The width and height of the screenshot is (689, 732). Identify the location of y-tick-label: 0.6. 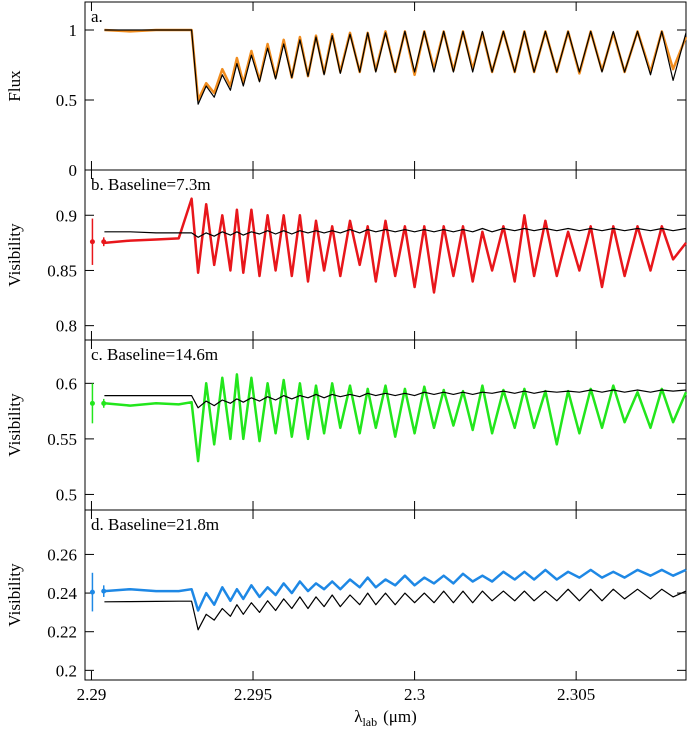
(66, 383).